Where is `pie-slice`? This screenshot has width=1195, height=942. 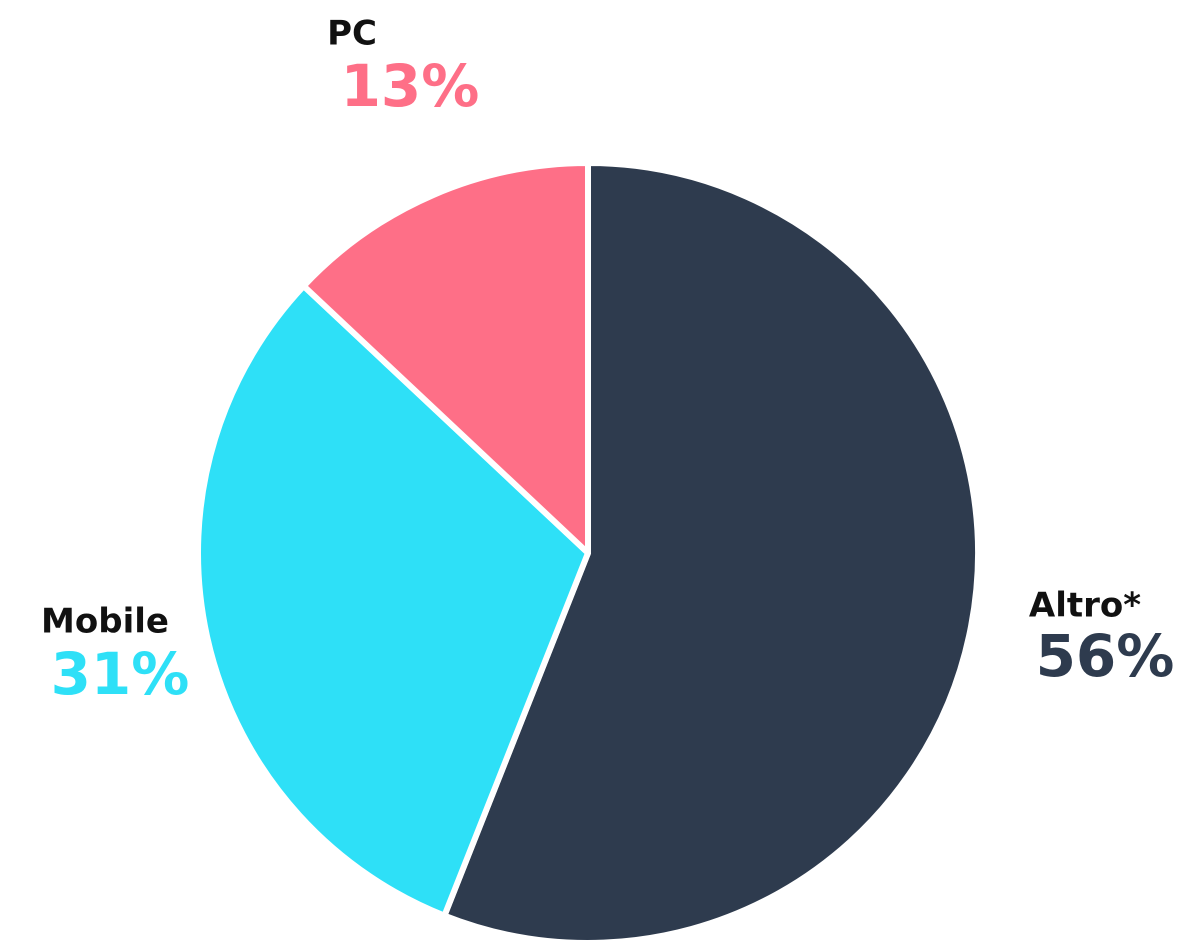 pie-slice is located at coordinates (445, 358).